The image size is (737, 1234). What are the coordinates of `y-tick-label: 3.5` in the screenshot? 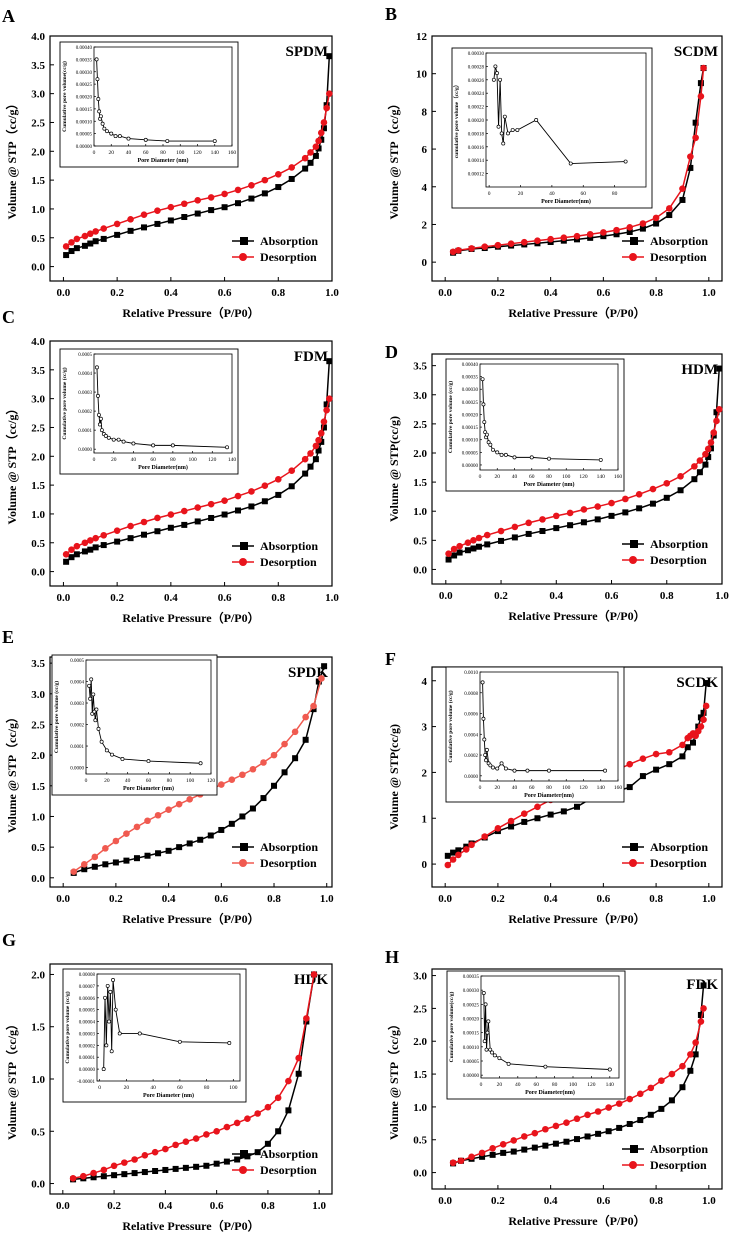 It's located at (38, 66).